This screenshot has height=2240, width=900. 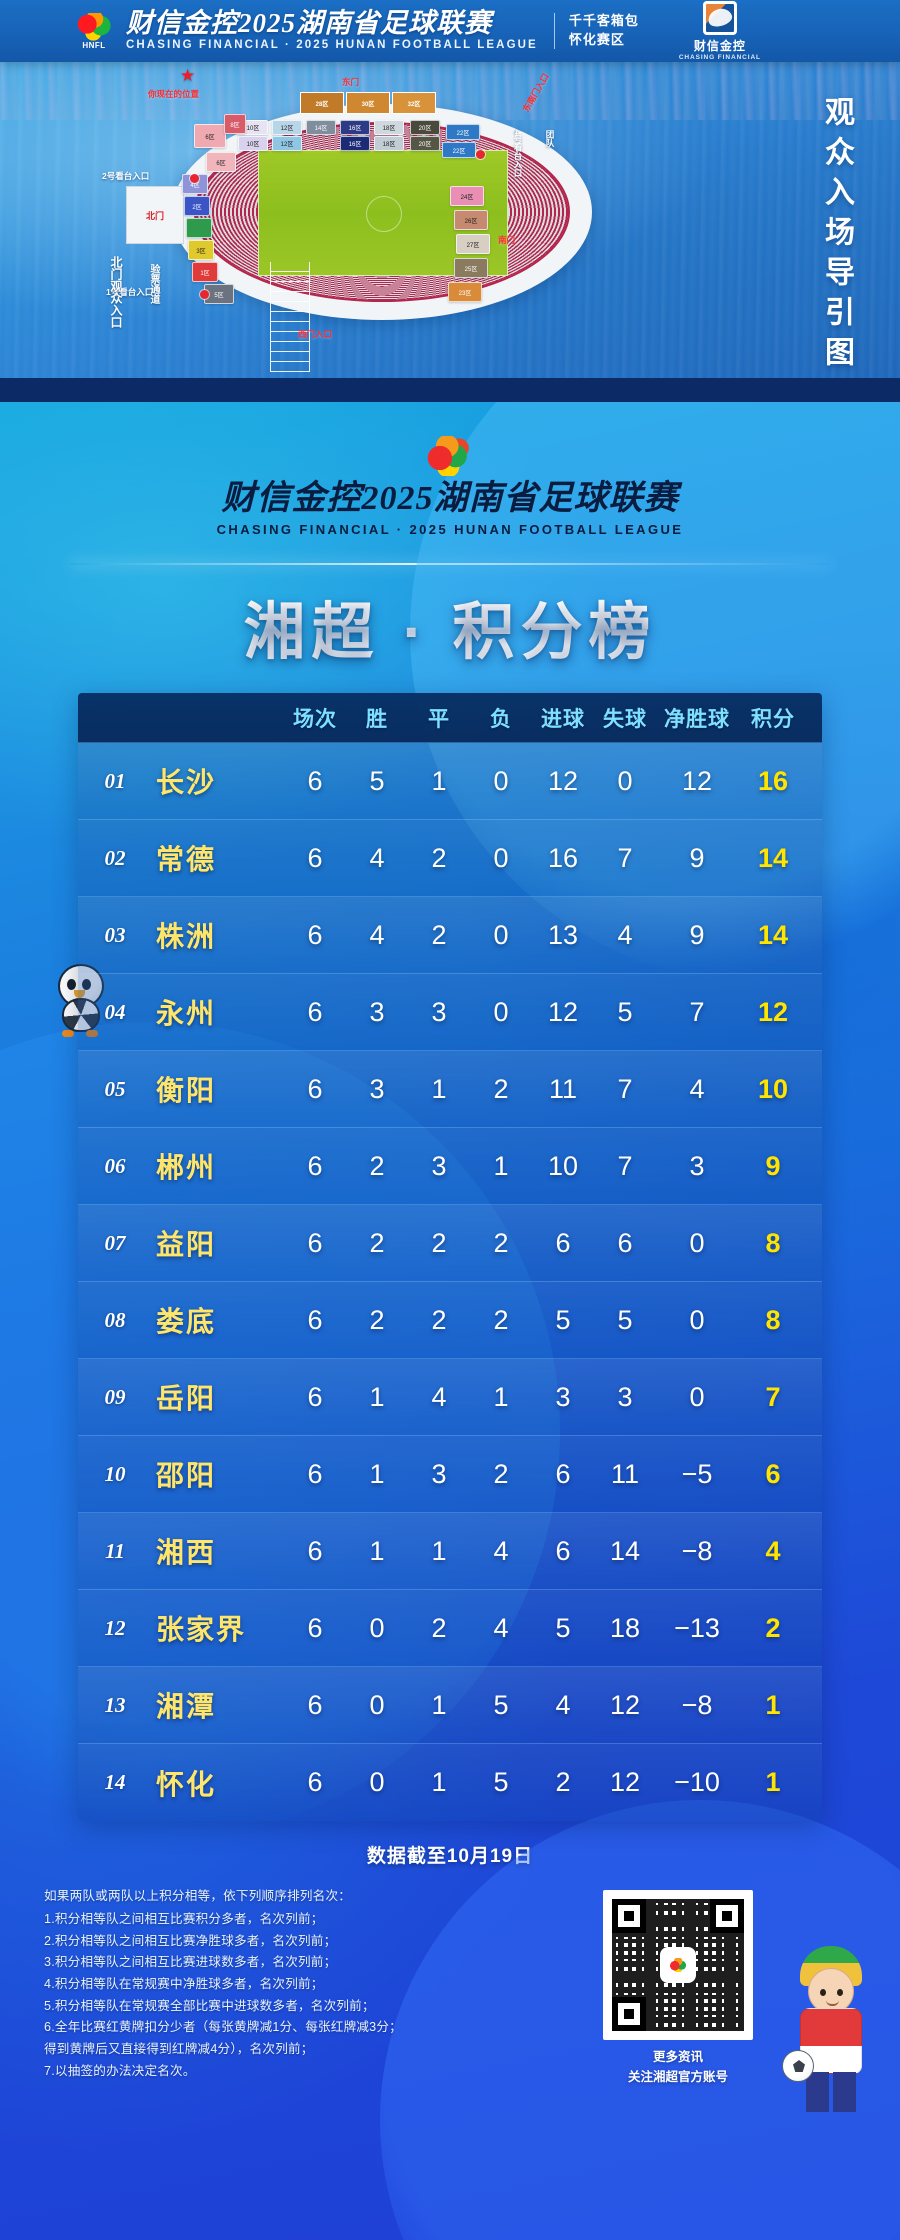 What do you see at coordinates (253, 143) in the screenshot?
I see `section-10b: 10区` at bounding box center [253, 143].